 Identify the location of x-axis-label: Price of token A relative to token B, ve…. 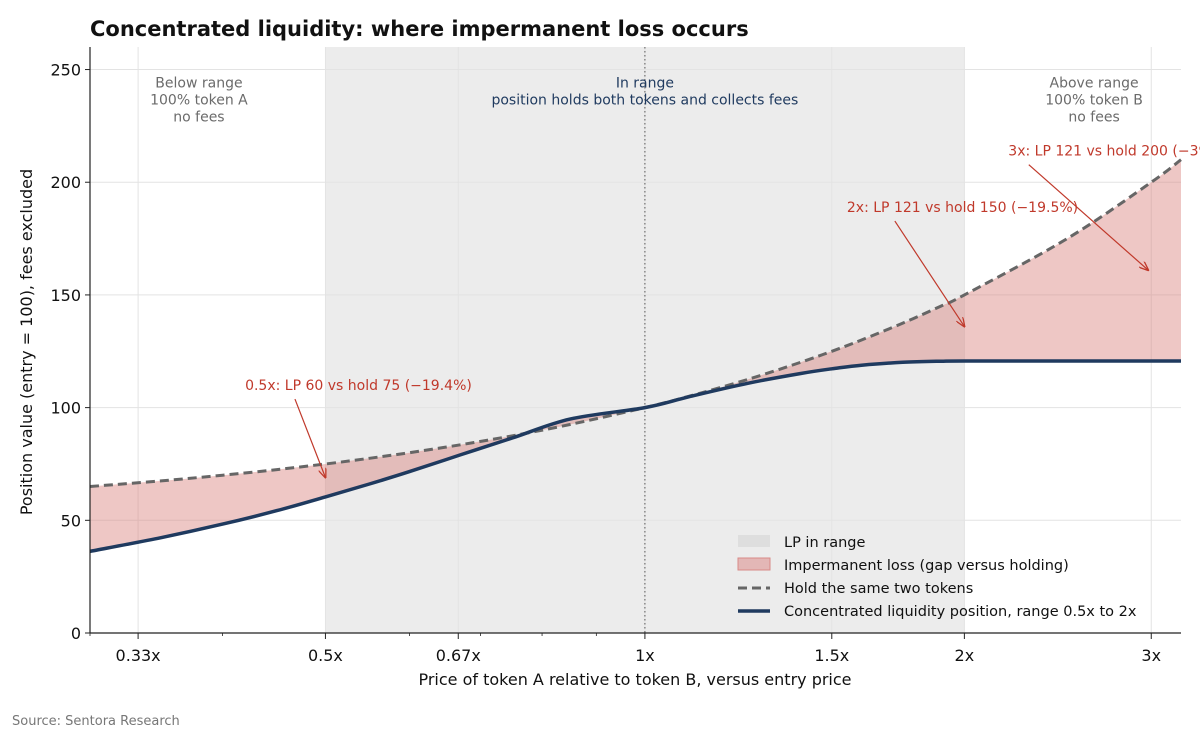
(634, 679).